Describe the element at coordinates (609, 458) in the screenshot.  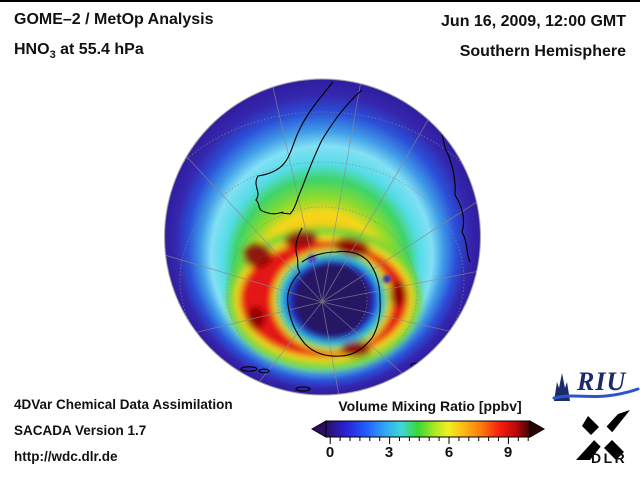
I see `dlr-logo-text: DLR` at that location.